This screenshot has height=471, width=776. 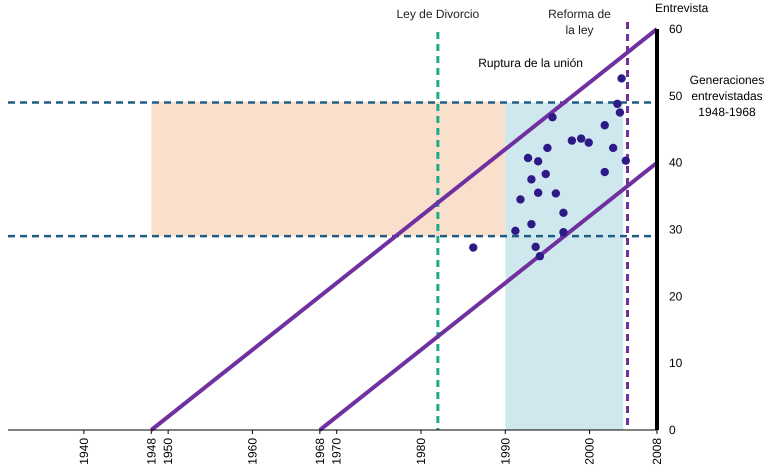 What do you see at coordinates (589, 451) in the screenshot?
I see `x-tick-label: 2000` at bounding box center [589, 451].